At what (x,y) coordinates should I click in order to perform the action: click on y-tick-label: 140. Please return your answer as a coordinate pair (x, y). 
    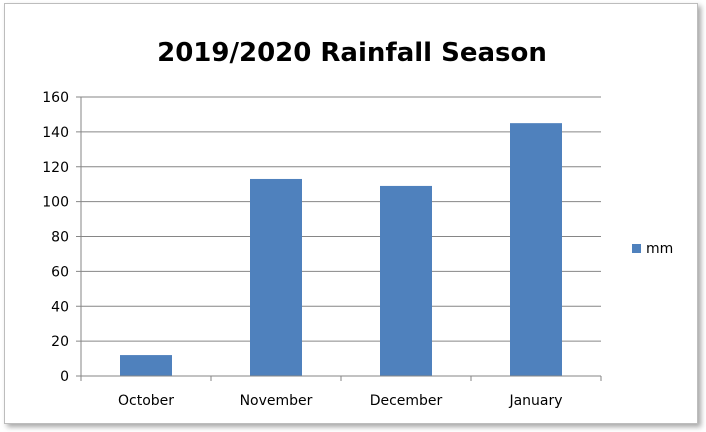
    Looking at the image, I should click on (55, 133).